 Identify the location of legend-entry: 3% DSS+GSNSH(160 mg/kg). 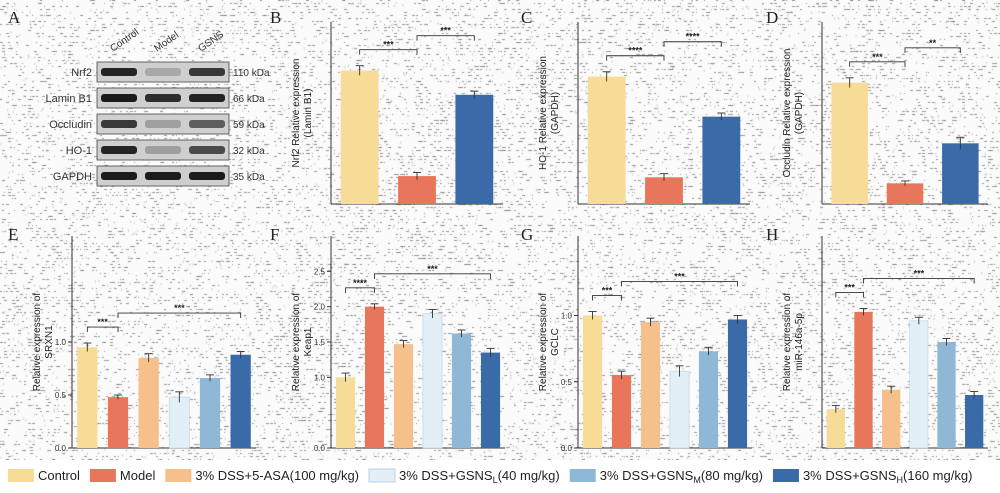
(887, 476).